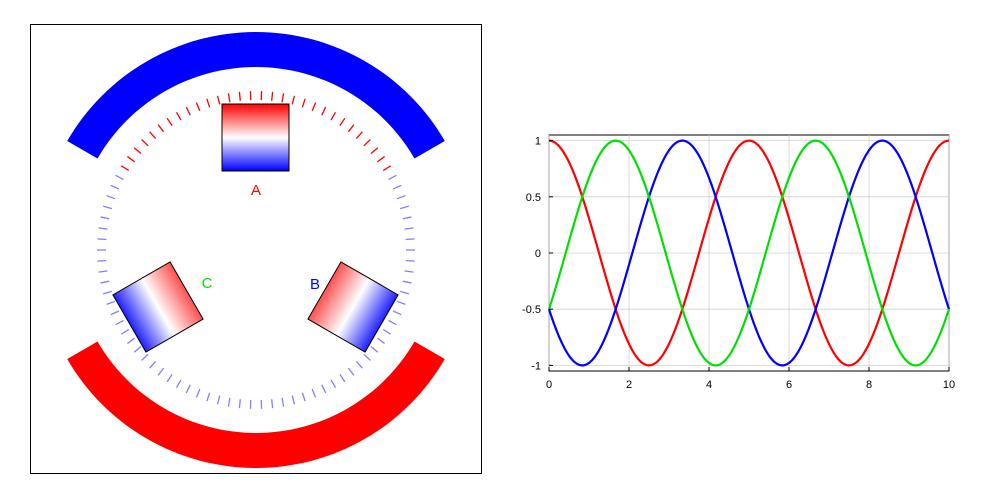 The width and height of the screenshot is (1000, 500). What do you see at coordinates (750, 379) in the screenshot?
I see `x-axis-ticks: 0 2 4 6 8 10` at bounding box center [750, 379].